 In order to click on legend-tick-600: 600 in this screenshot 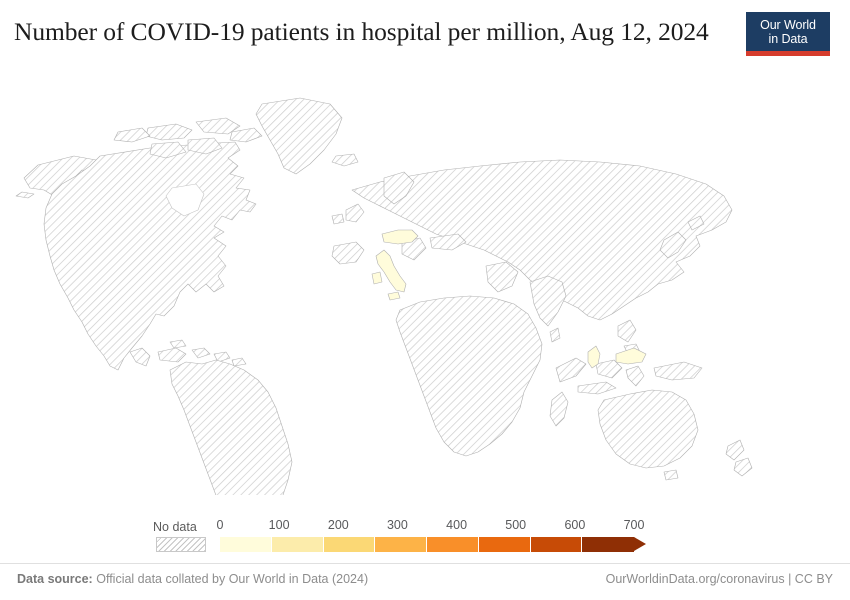, I will do `click(575, 525)`.